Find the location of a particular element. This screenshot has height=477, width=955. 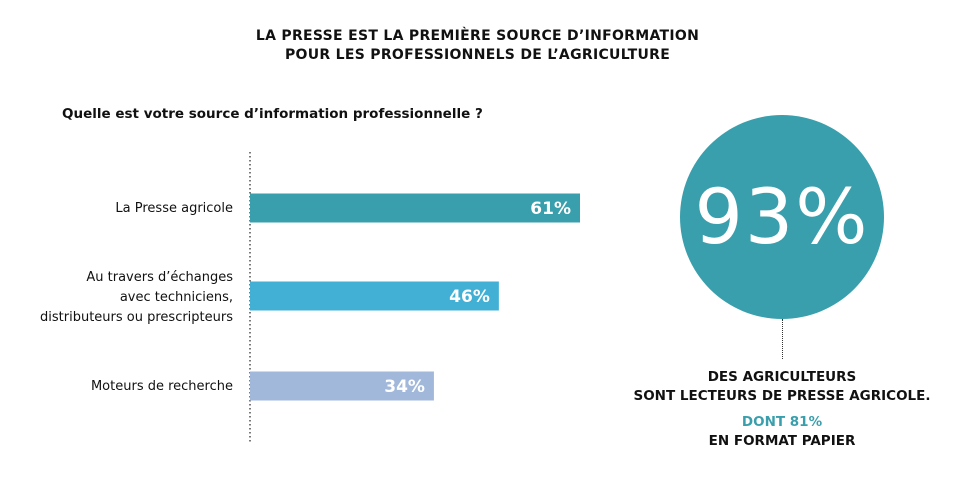

bar-presse is located at coordinates (415, 208).